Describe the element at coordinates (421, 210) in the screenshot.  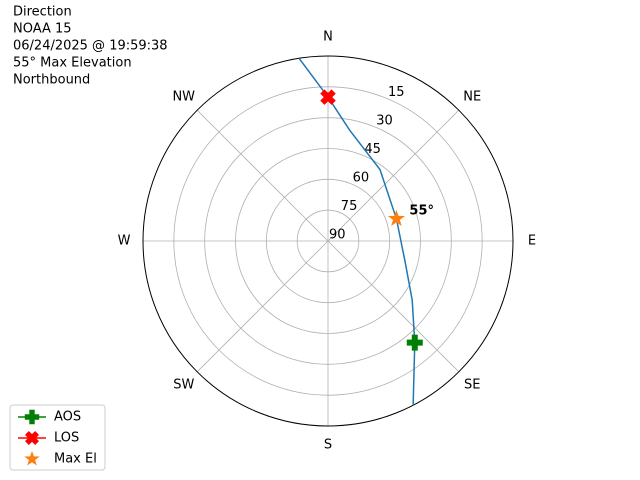
I see `value-label: 55°` at that location.